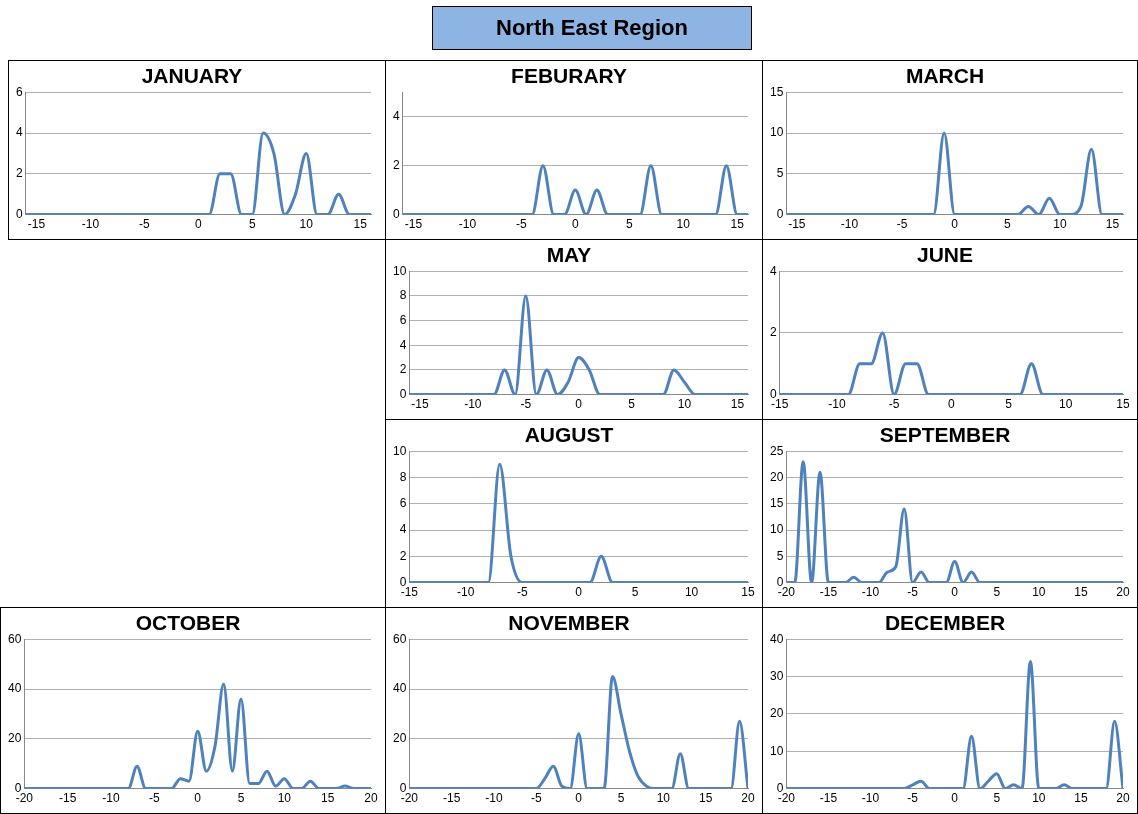  I want to click on chart-title: OCTOBER, so click(188, 623).